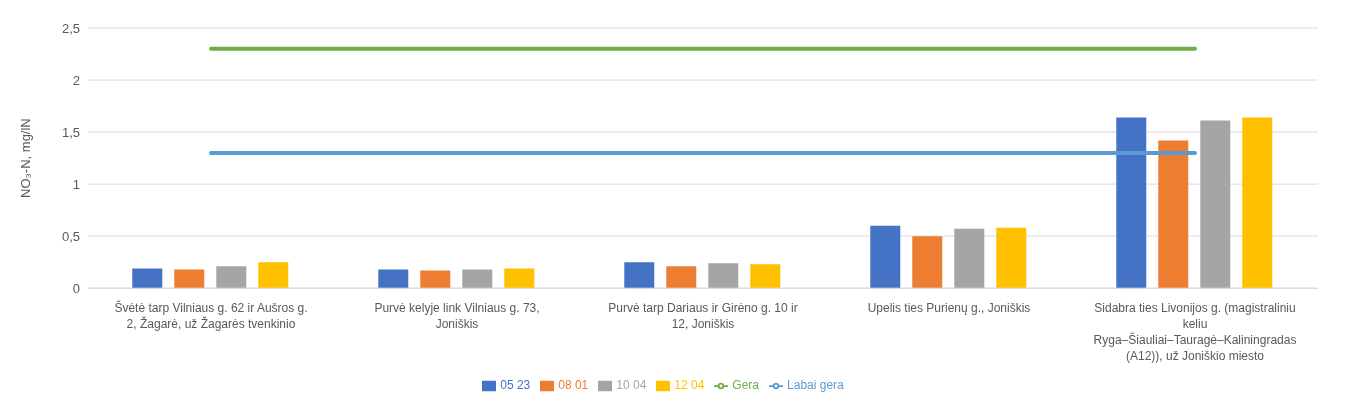  What do you see at coordinates (573, 385) in the screenshot?
I see `legend-label: 08 01` at bounding box center [573, 385].